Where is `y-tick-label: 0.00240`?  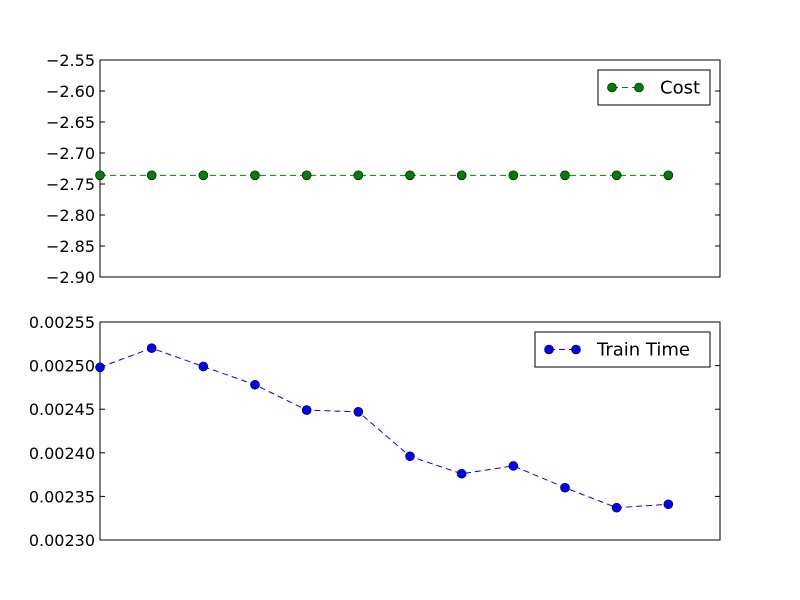
y-tick-label: 0.00240 is located at coordinates (62, 453).